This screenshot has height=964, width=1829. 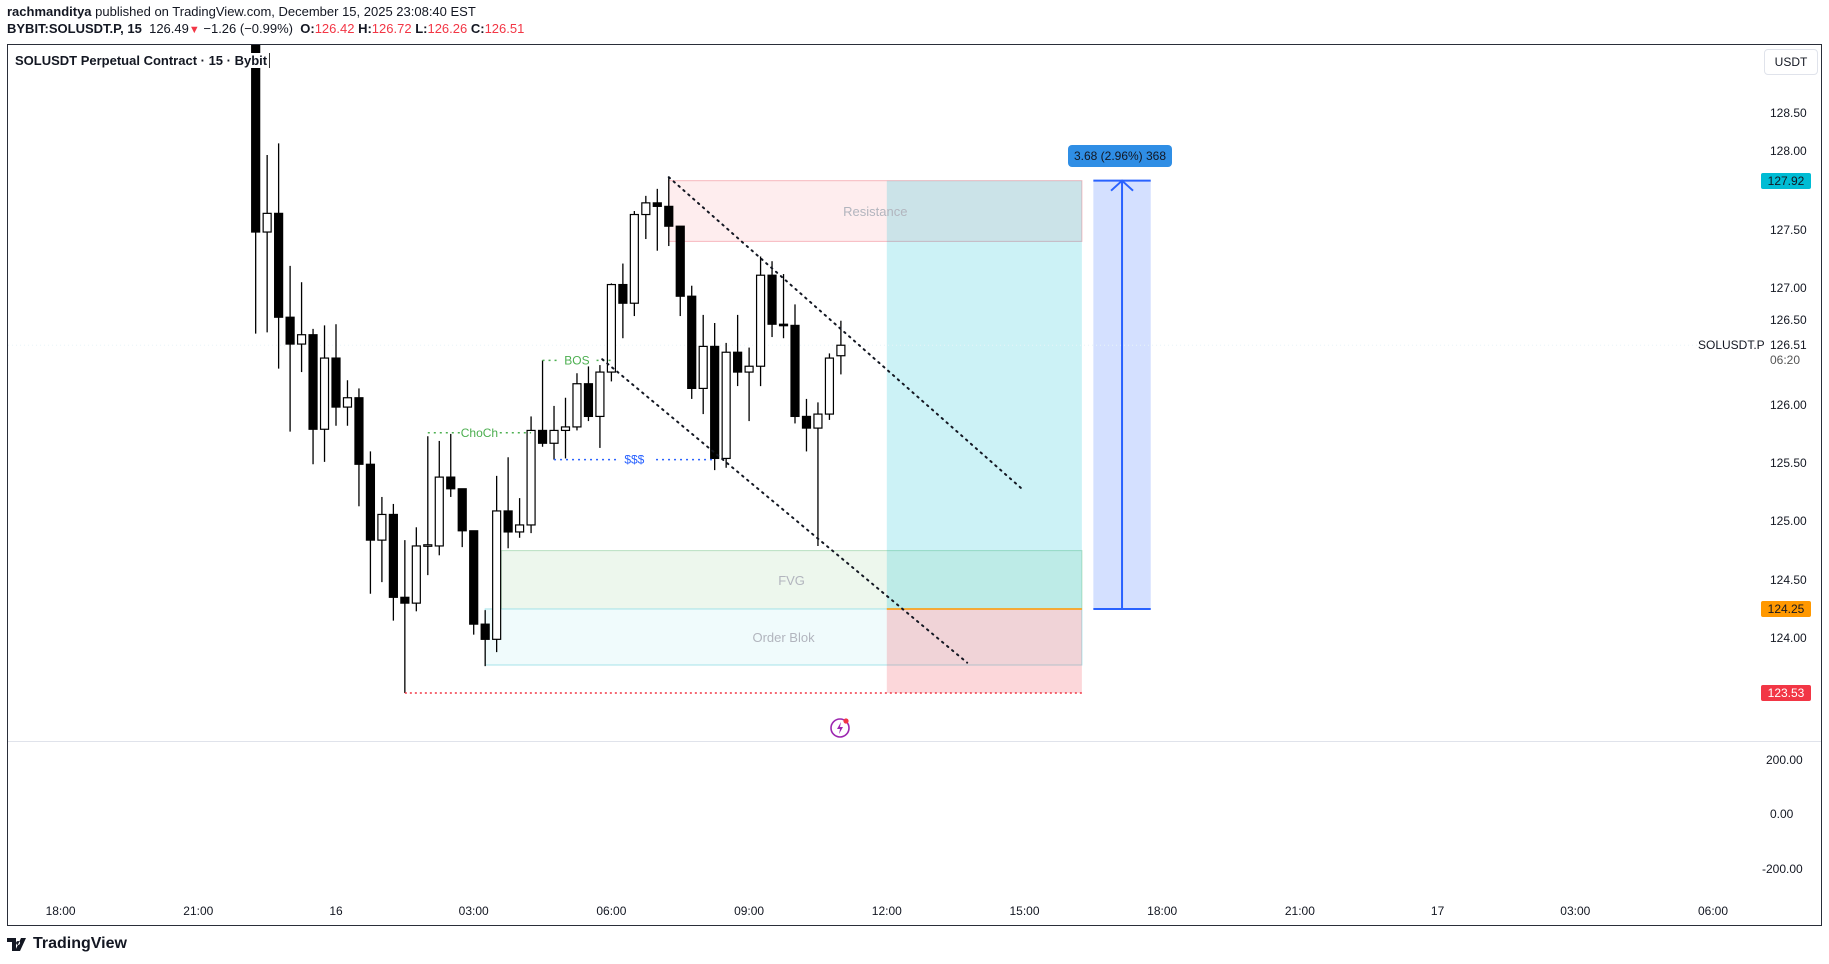 I want to click on pane-separator, so click(x=914, y=741).